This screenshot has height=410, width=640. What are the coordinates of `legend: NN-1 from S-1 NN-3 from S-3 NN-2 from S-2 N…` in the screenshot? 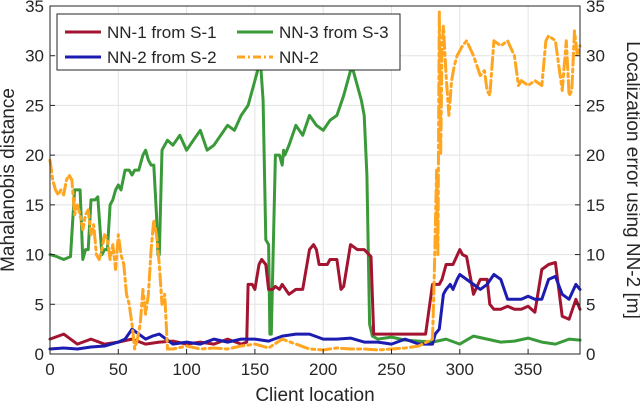 It's located at (228, 42).